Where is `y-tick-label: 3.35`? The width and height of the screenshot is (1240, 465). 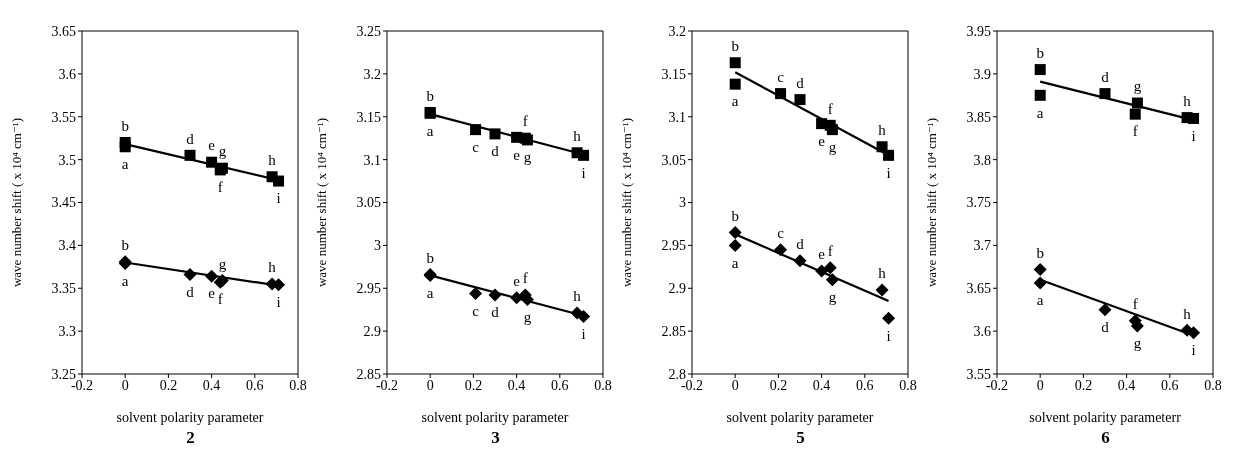
y-tick-label: 3.35 is located at coordinates (63, 289).